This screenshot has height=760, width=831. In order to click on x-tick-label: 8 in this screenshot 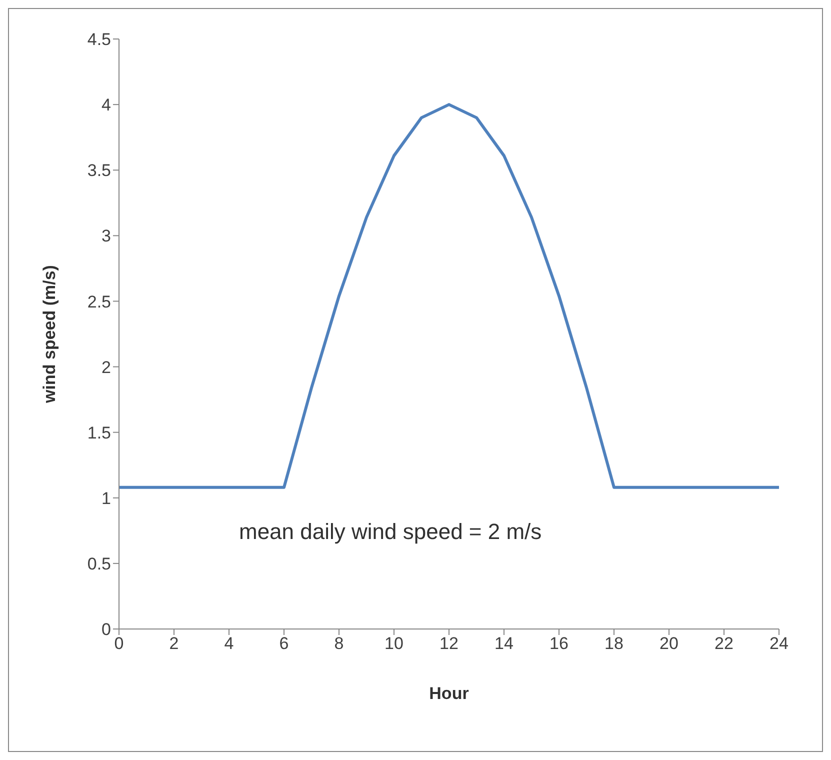, I will do `click(339, 644)`.